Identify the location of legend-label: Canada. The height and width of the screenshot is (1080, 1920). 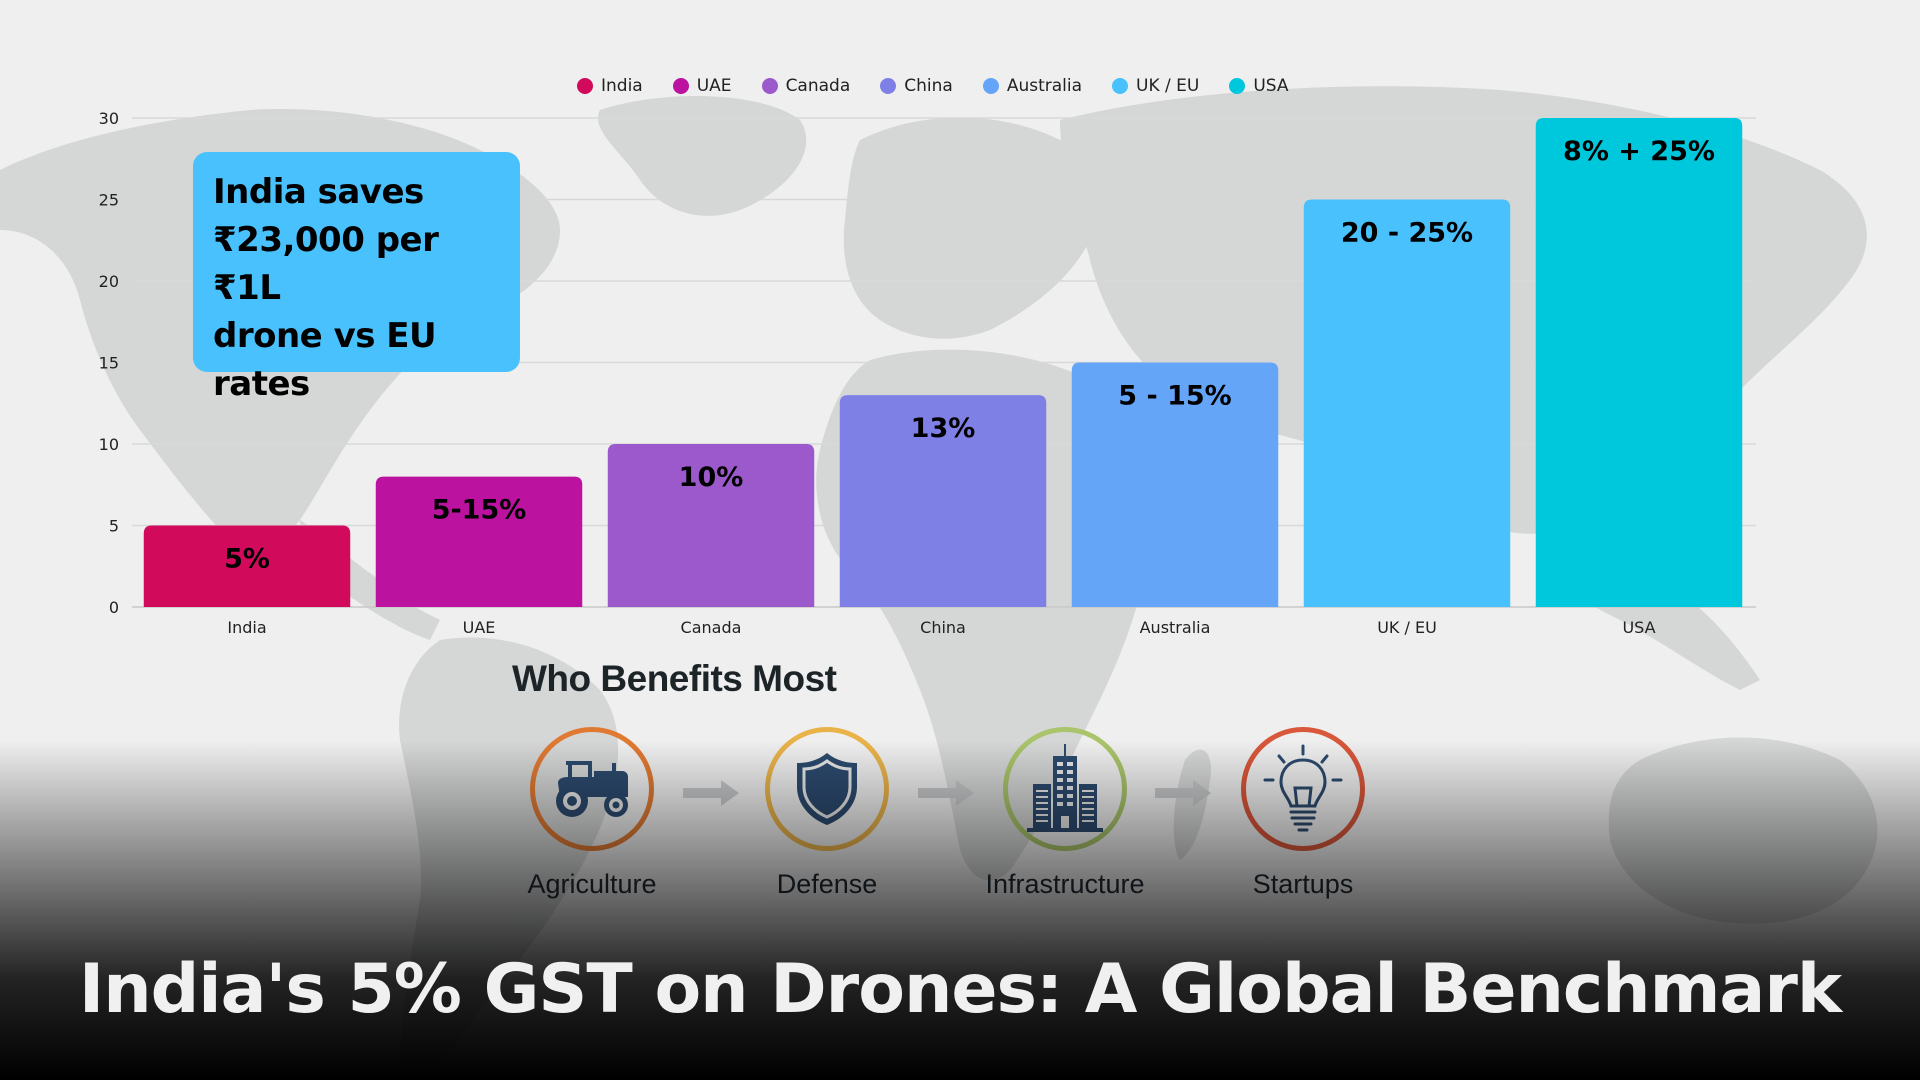
(818, 86).